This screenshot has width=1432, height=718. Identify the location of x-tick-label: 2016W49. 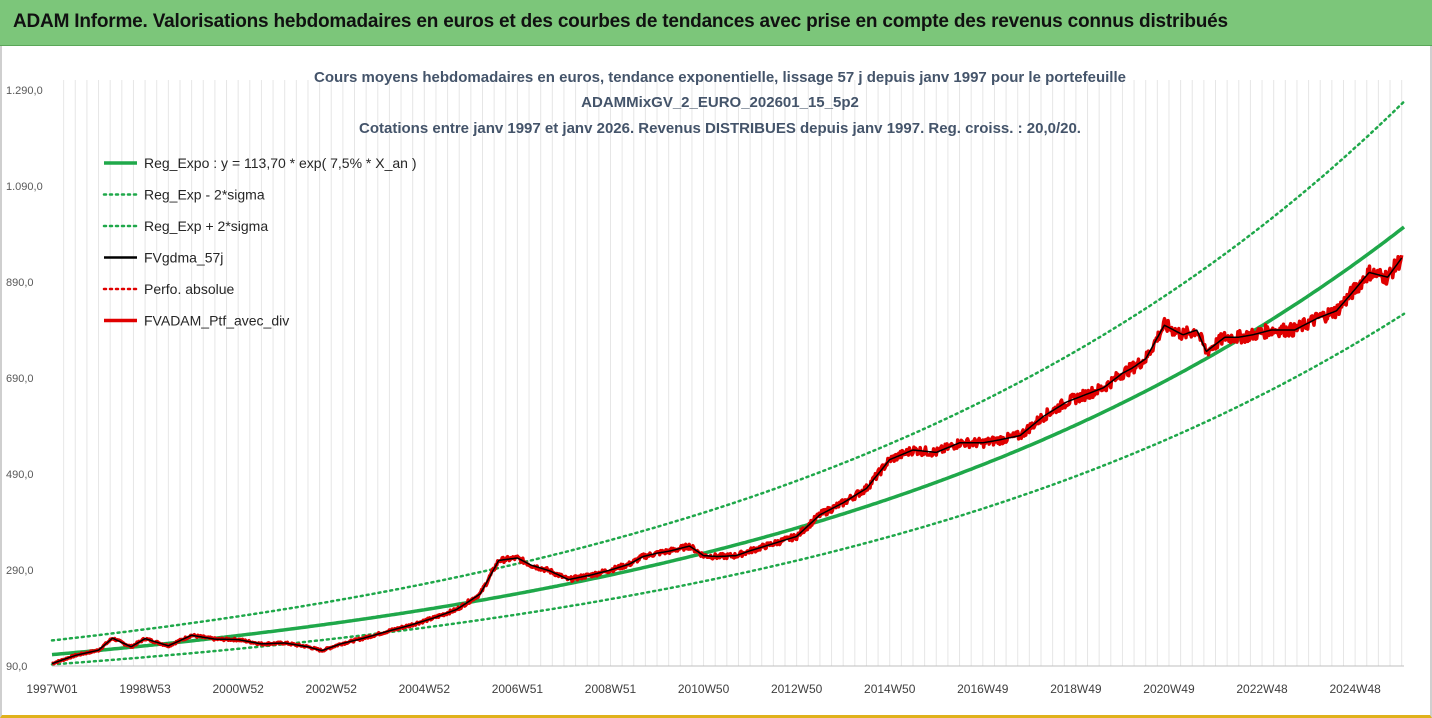
(983, 689).